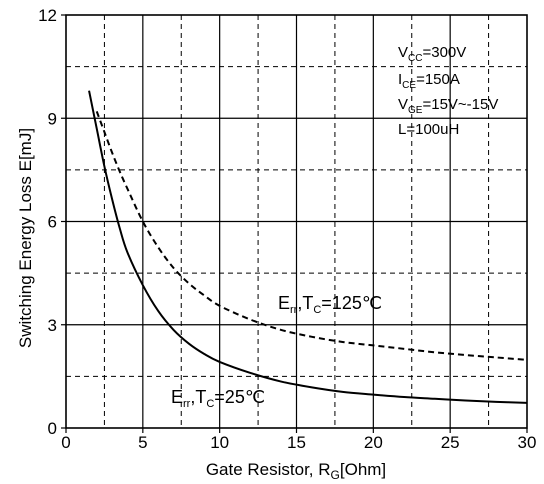  What do you see at coordinates (444, 52) in the screenshot?
I see `condition-vcc-value: =300V` at bounding box center [444, 52].